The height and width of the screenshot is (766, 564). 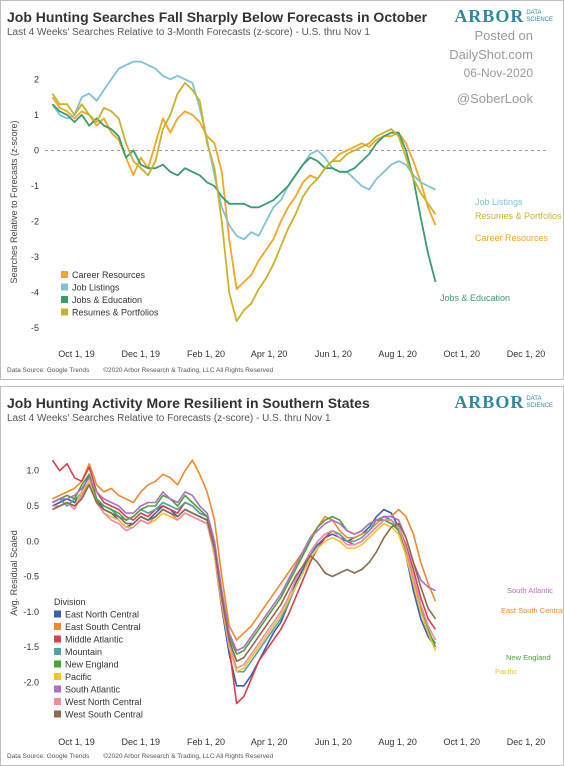 What do you see at coordinates (499, 202) in the screenshot?
I see `series-end-label: Job Listings` at bounding box center [499, 202].